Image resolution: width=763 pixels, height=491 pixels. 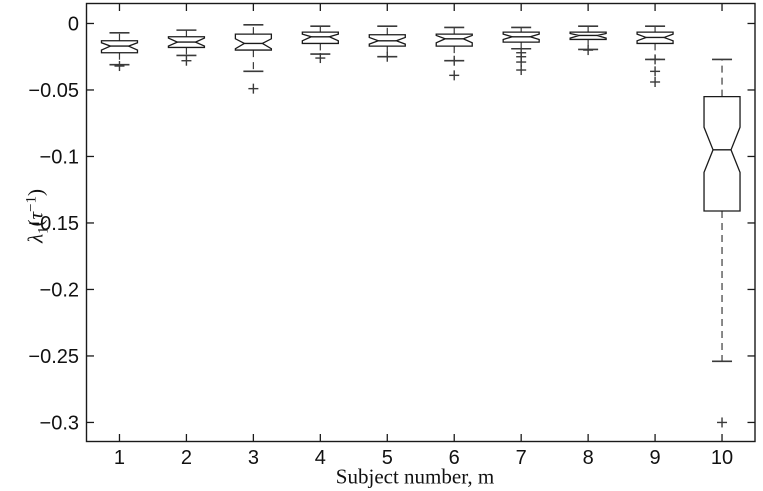 I want to click on y-tick-label: −0.15, so click(x=53, y=224).